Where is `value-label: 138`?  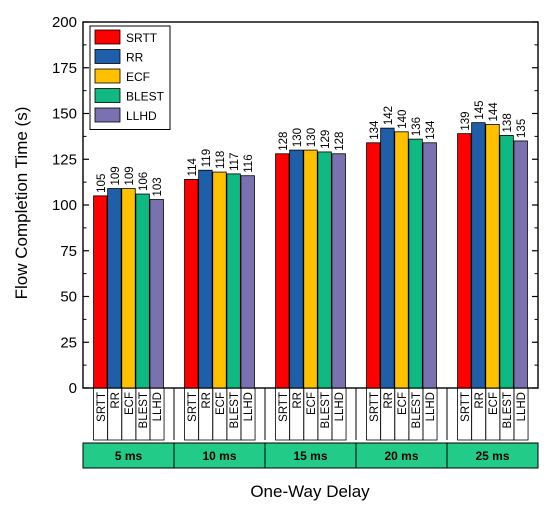 value-label: 138 is located at coordinates (508, 122).